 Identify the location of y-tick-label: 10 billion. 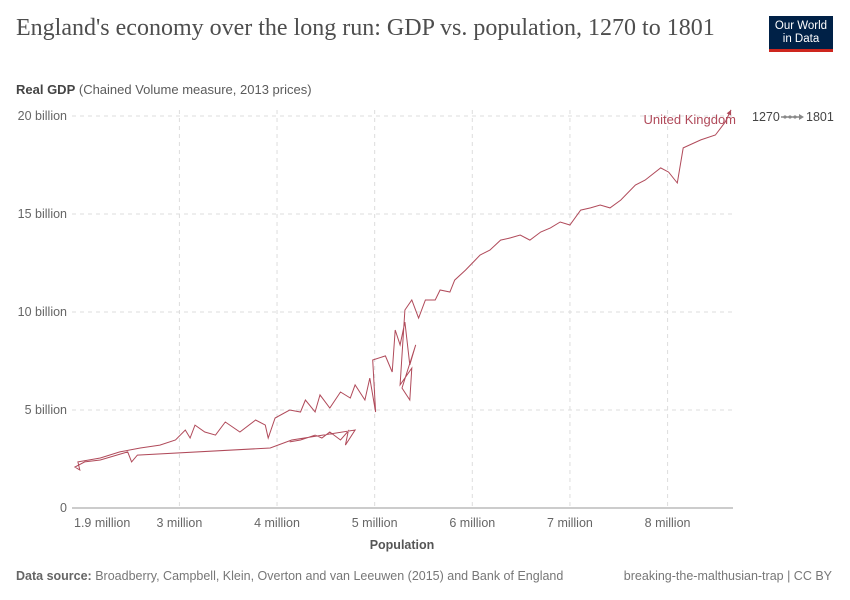
(42, 312).